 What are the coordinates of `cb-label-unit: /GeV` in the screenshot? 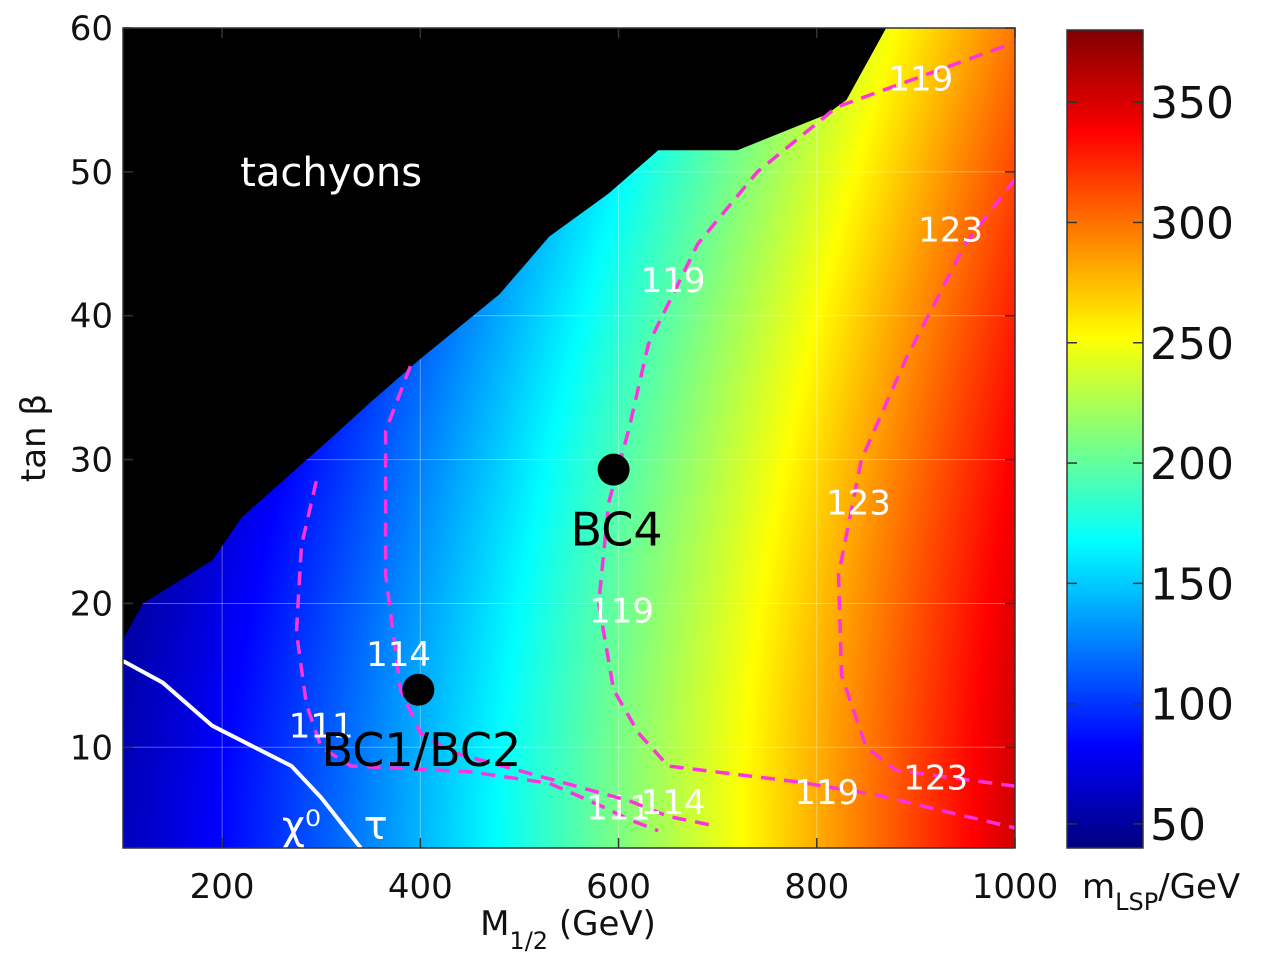 It's located at (1199, 887).